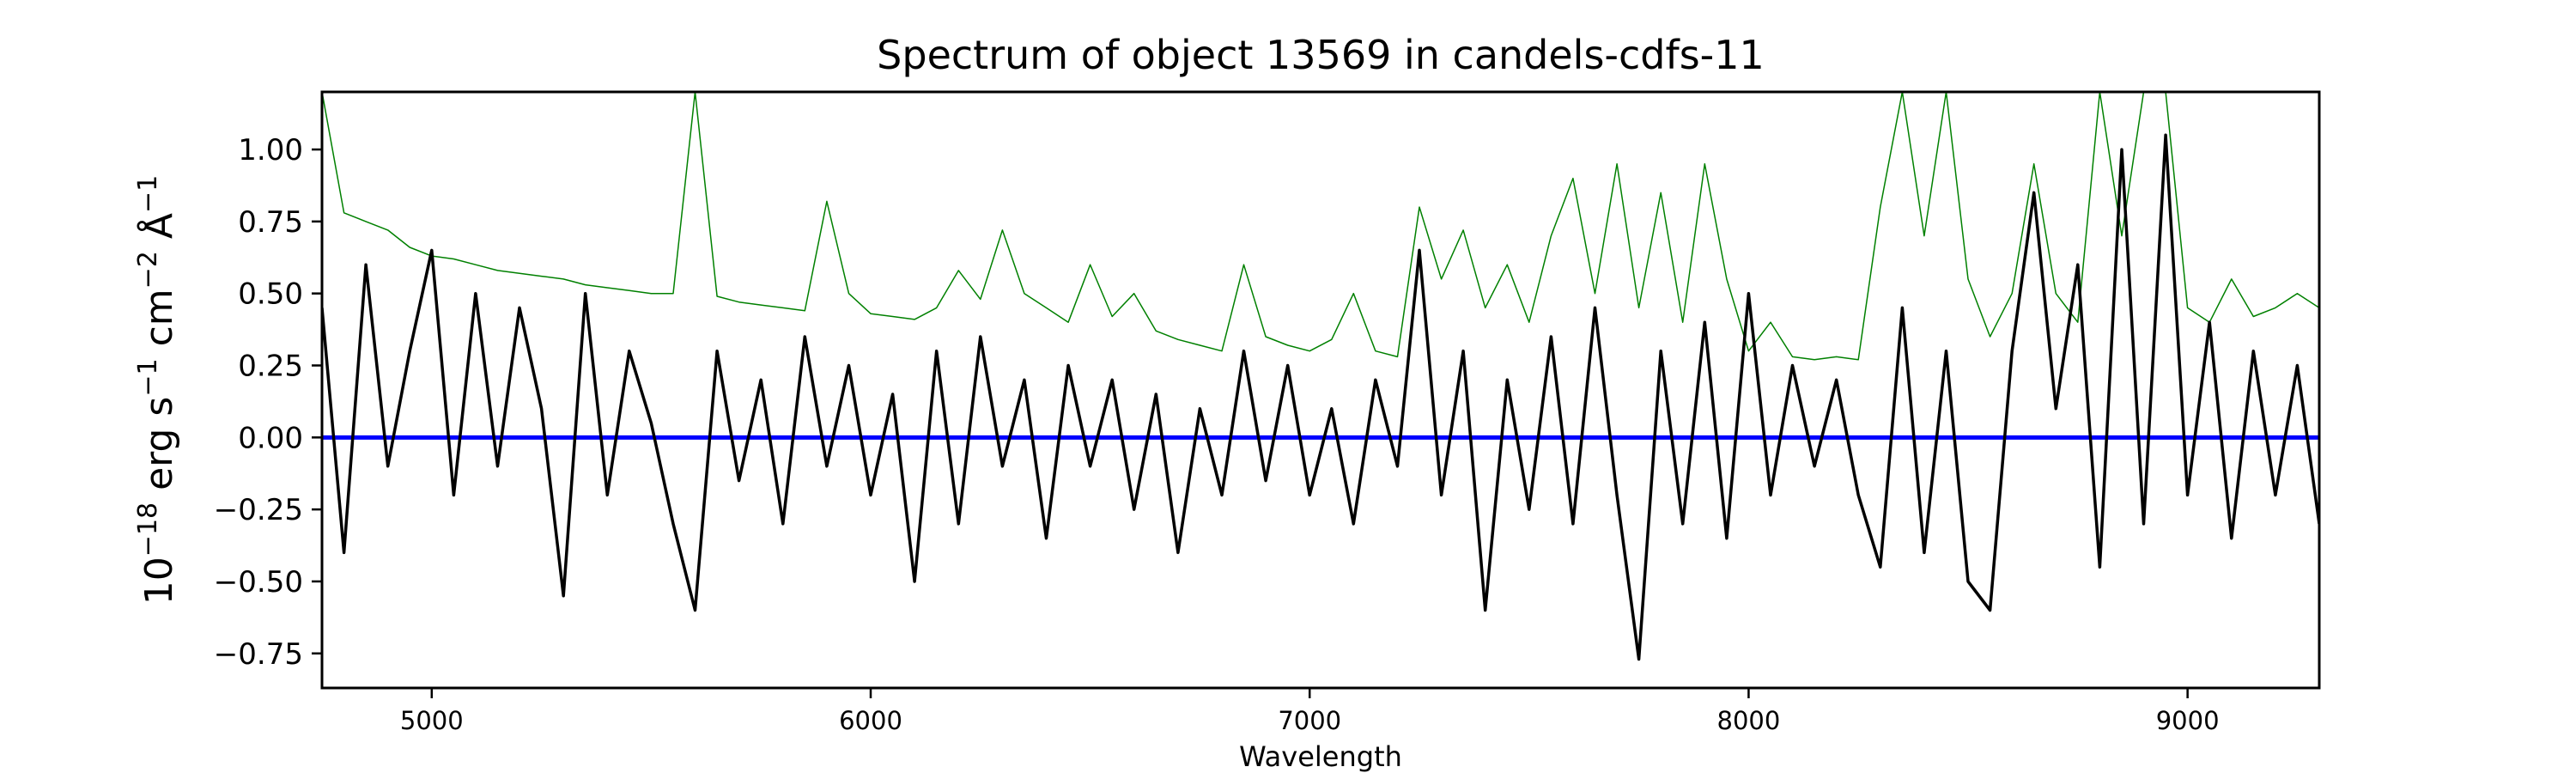 The height and width of the screenshot is (773, 2576). What do you see at coordinates (432, 720) in the screenshot?
I see `x-tick-label: 5000` at bounding box center [432, 720].